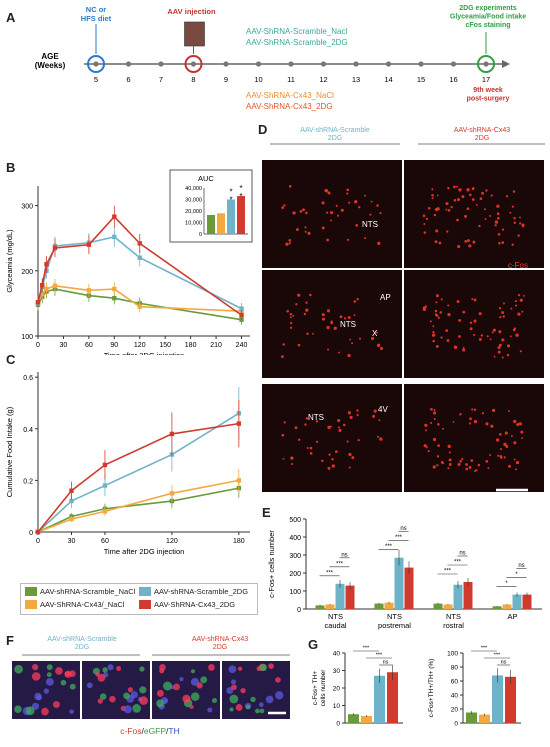 The width and height of the screenshot is (550, 747). I want to click on column-label: AAV-shRNA-Cx43 2DG, so click(220, 643).